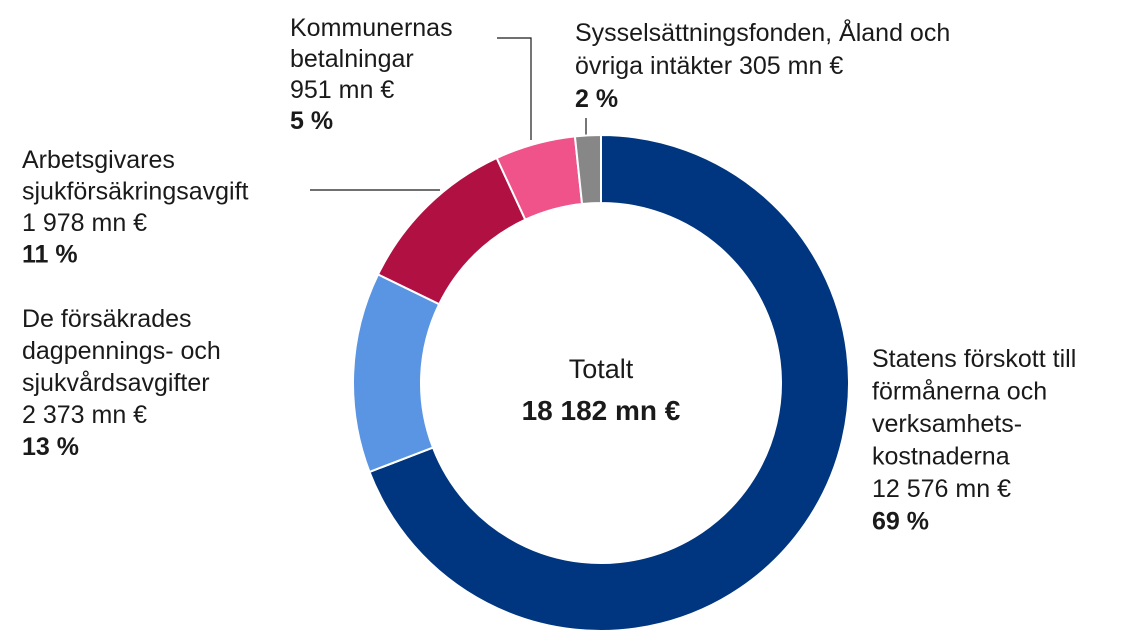  Describe the element at coordinates (84, 415) in the screenshot. I see `amount-label: 2 373 mn €` at that location.